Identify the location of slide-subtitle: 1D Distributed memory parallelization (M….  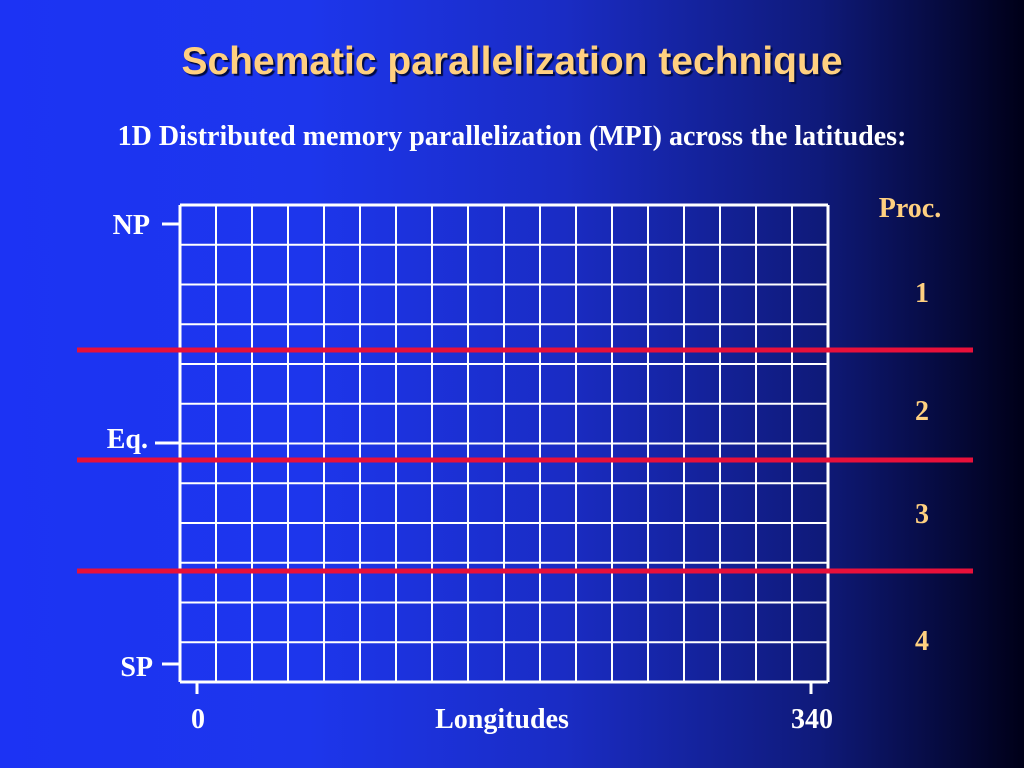
(512, 136).